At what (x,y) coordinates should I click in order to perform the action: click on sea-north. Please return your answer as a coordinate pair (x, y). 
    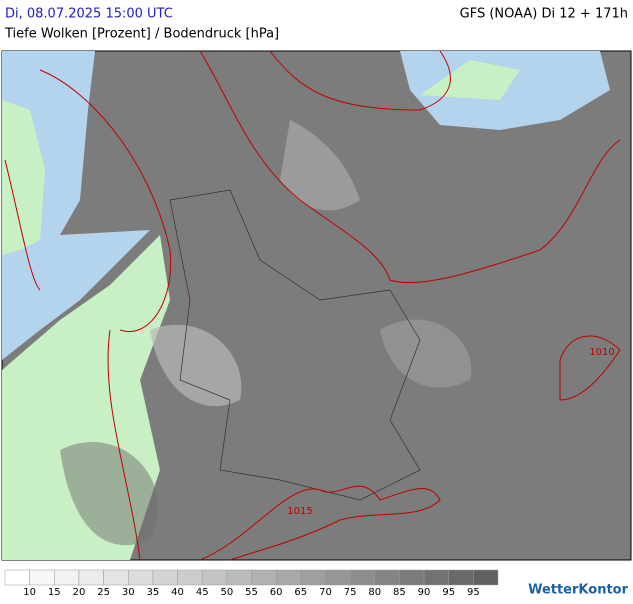
    Looking at the image, I should click on (76, 205).